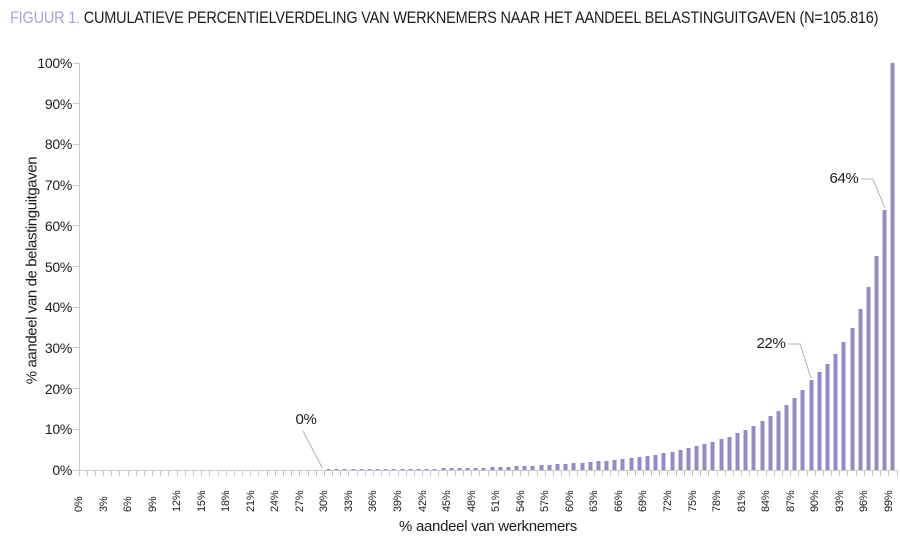  What do you see at coordinates (58, 144) in the screenshot?
I see `y-tick-label: 80%` at bounding box center [58, 144].